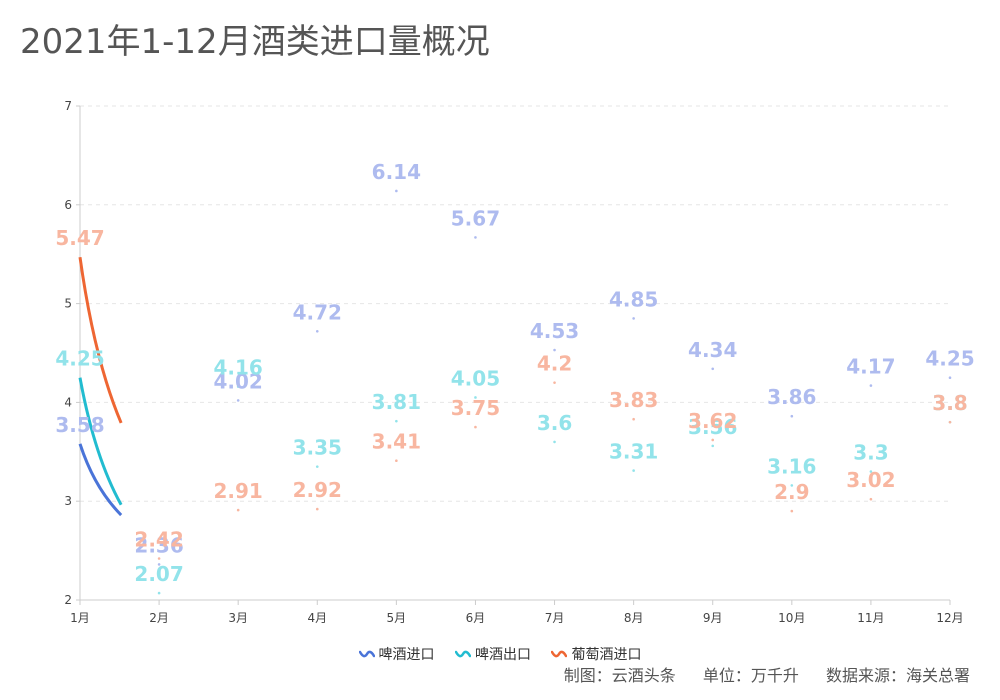 This screenshot has height=700, width=1000. I want to click on data-label: 4.16, so click(238, 368).